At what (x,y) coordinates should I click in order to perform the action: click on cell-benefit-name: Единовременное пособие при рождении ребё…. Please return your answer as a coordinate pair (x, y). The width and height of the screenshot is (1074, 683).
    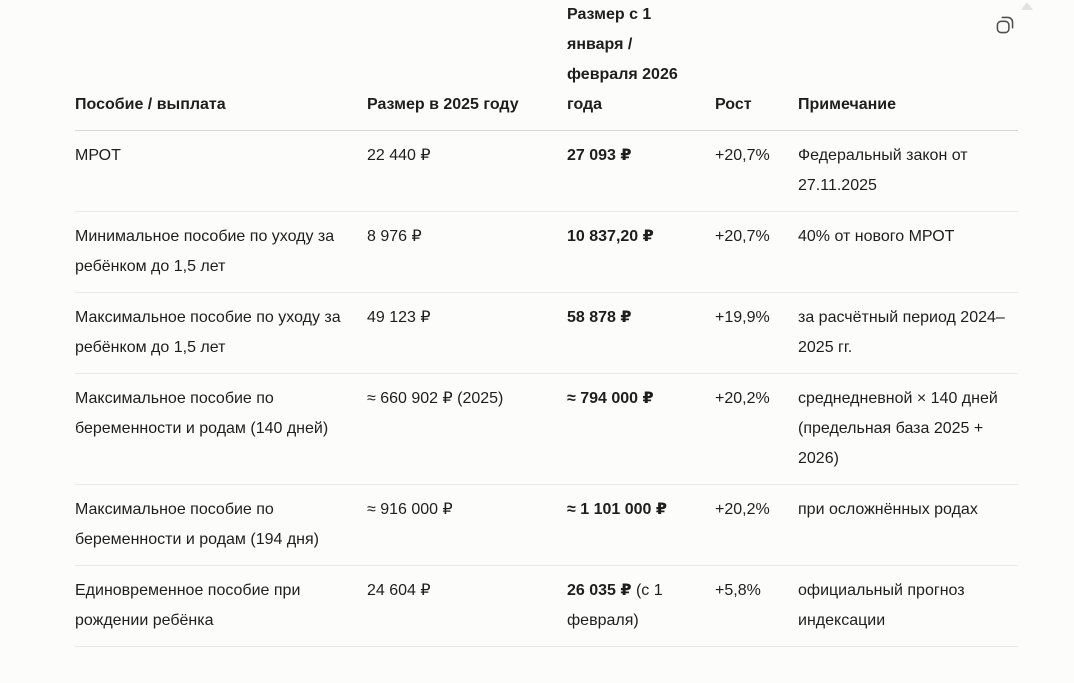
    Looking at the image, I should click on (221, 606).